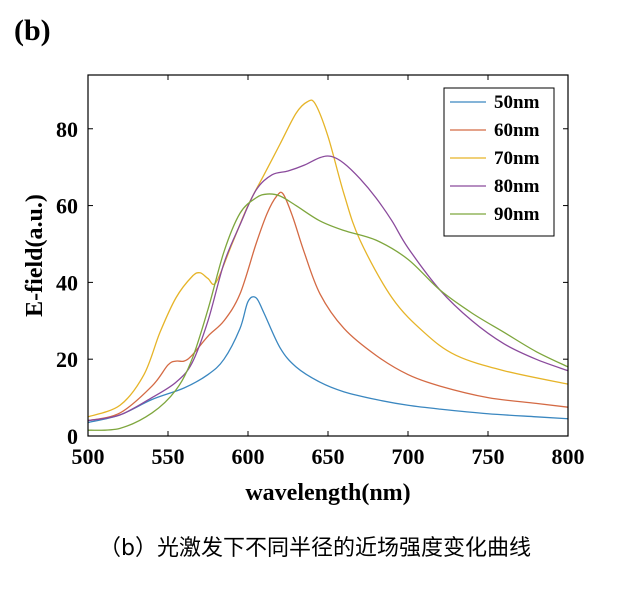  I want to click on x-tick-label: 800, so click(568, 456).